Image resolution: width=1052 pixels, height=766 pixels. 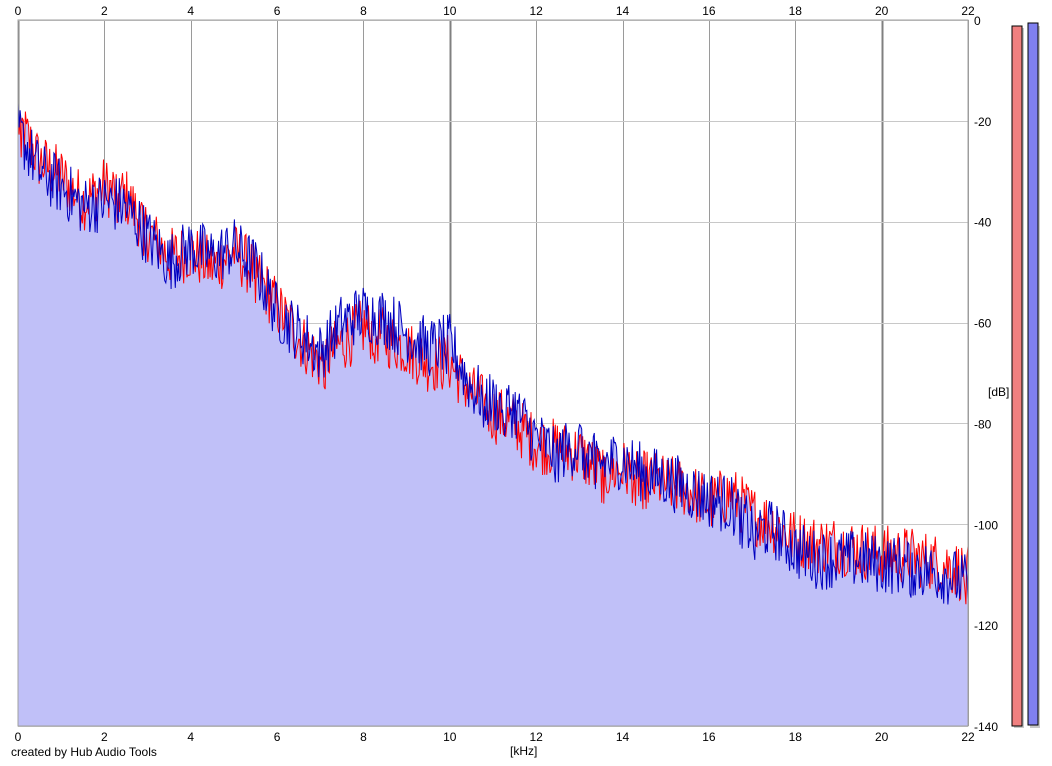 I want to click on x-tick-label-bottom: 4, so click(x=190, y=737).